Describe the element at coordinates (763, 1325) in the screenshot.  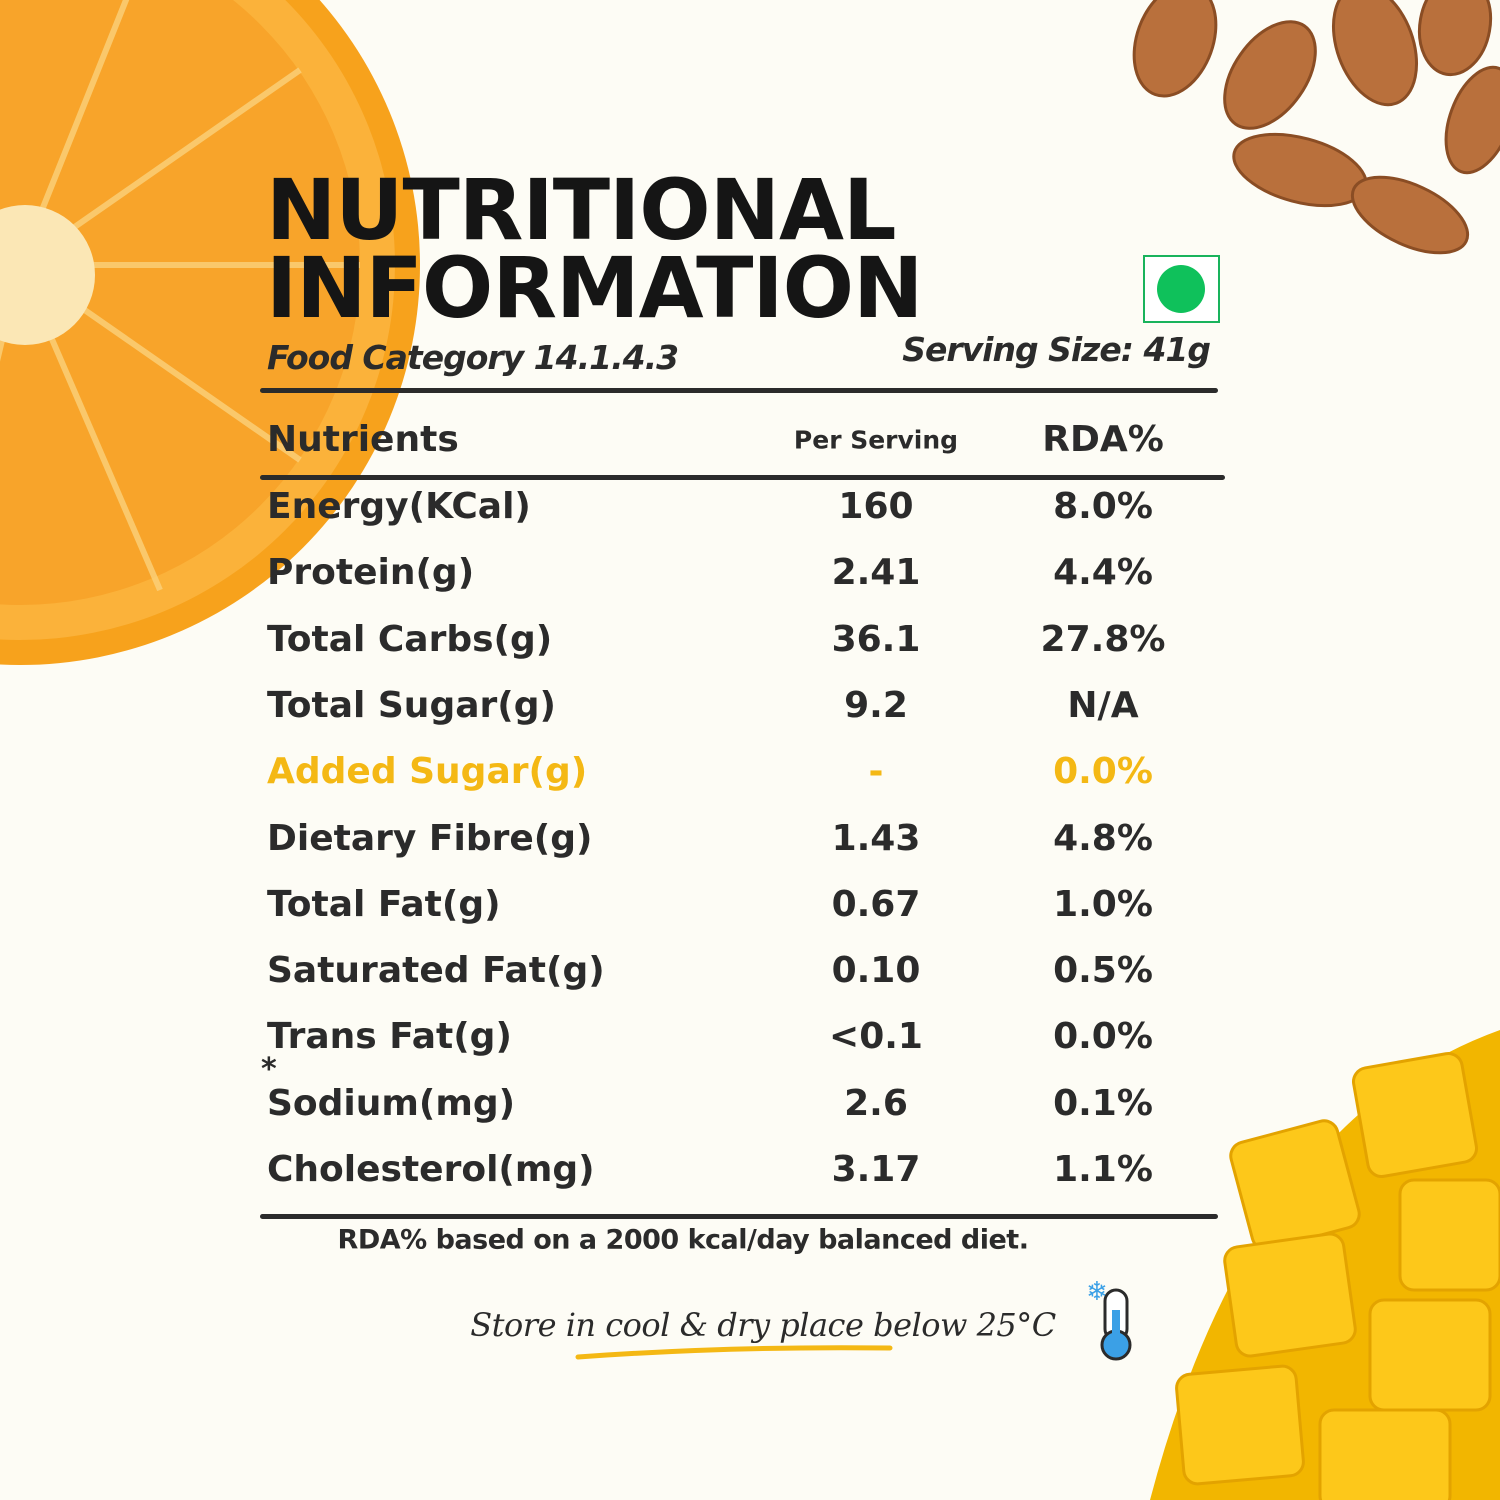
I see `storage-note: Store in cool & dry place below 25°C` at that location.